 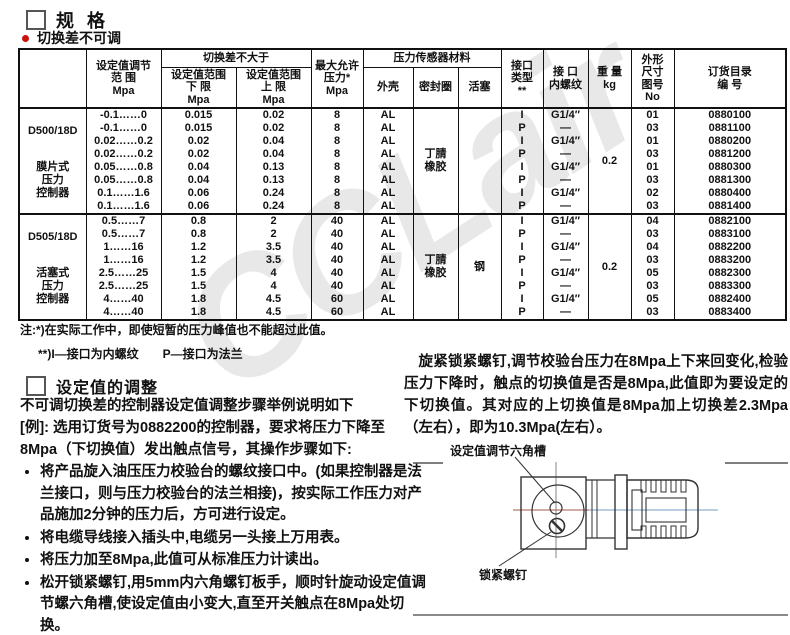 What do you see at coordinates (273, 313) in the screenshot?
I see `cell-upper: 4.5` at bounding box center [273, 313].